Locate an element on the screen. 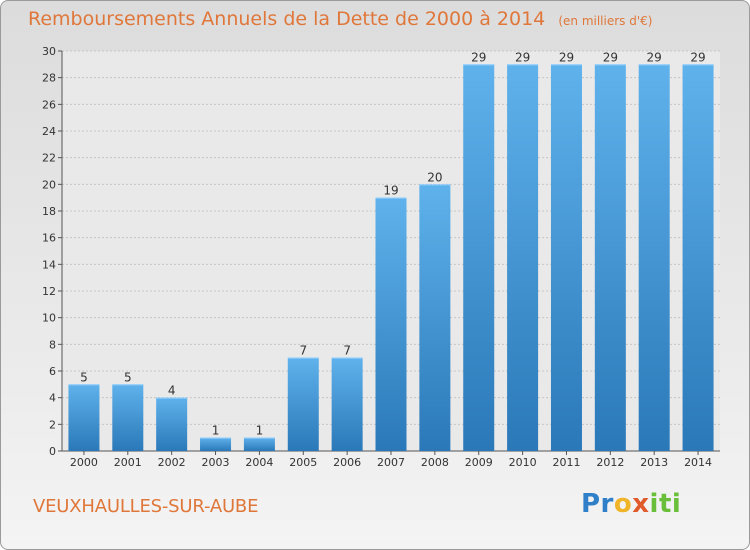  x-tick-label: 2007 is located at coordinates (391, 462).